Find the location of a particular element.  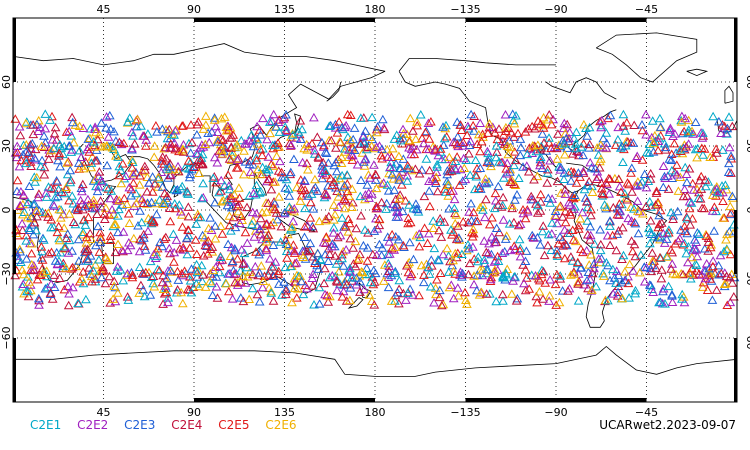

legend-item-c2e2: C2E2 is located at coordinates (93, 425).